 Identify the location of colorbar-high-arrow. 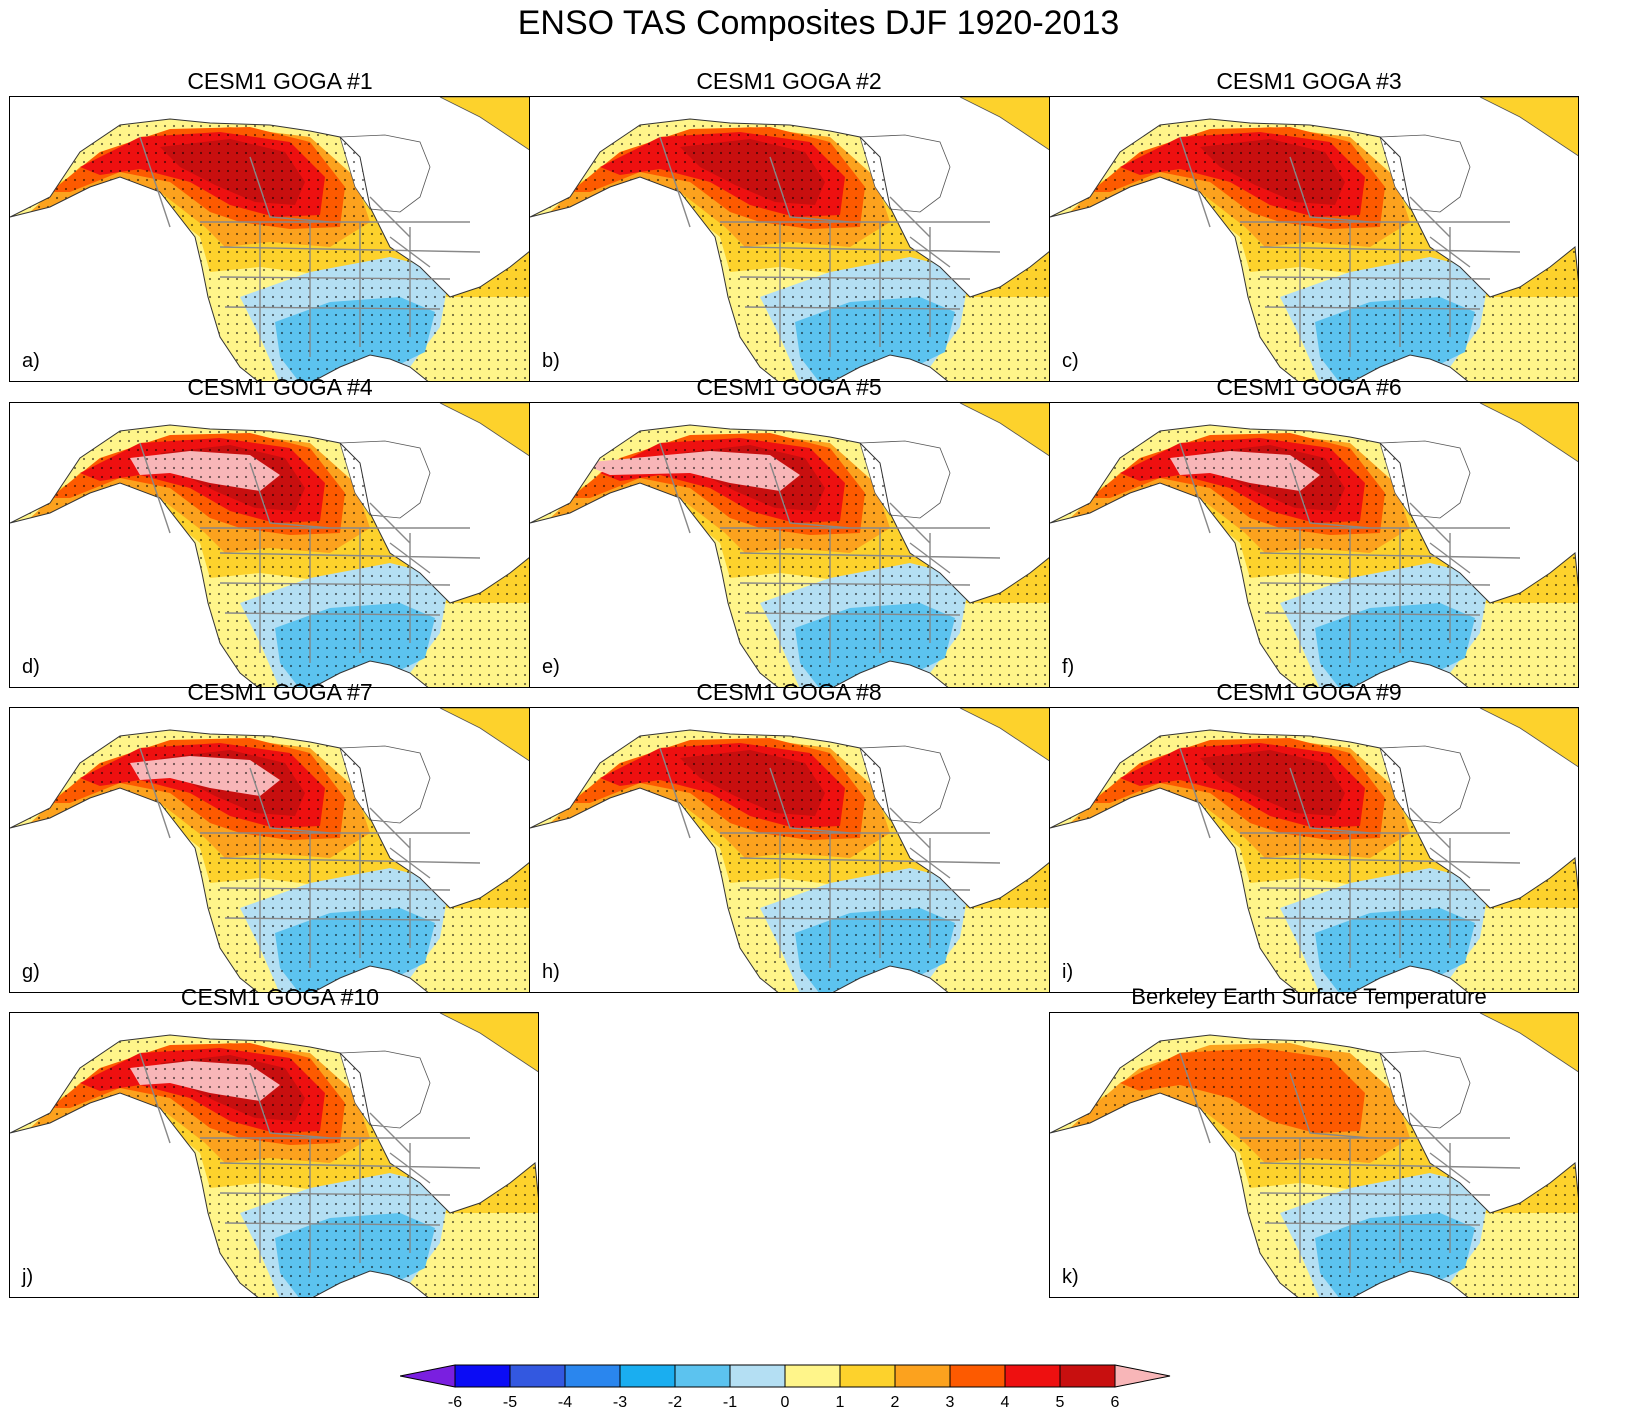
(1142, 1376).